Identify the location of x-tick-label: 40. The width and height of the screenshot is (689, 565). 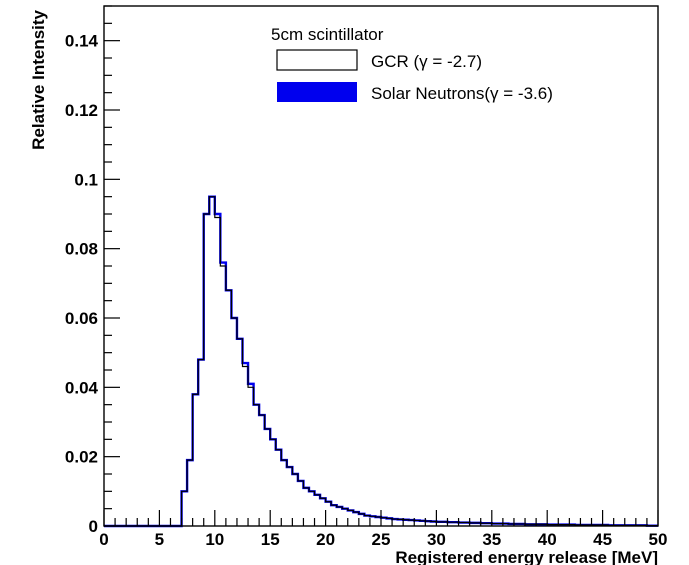
(547, 539).